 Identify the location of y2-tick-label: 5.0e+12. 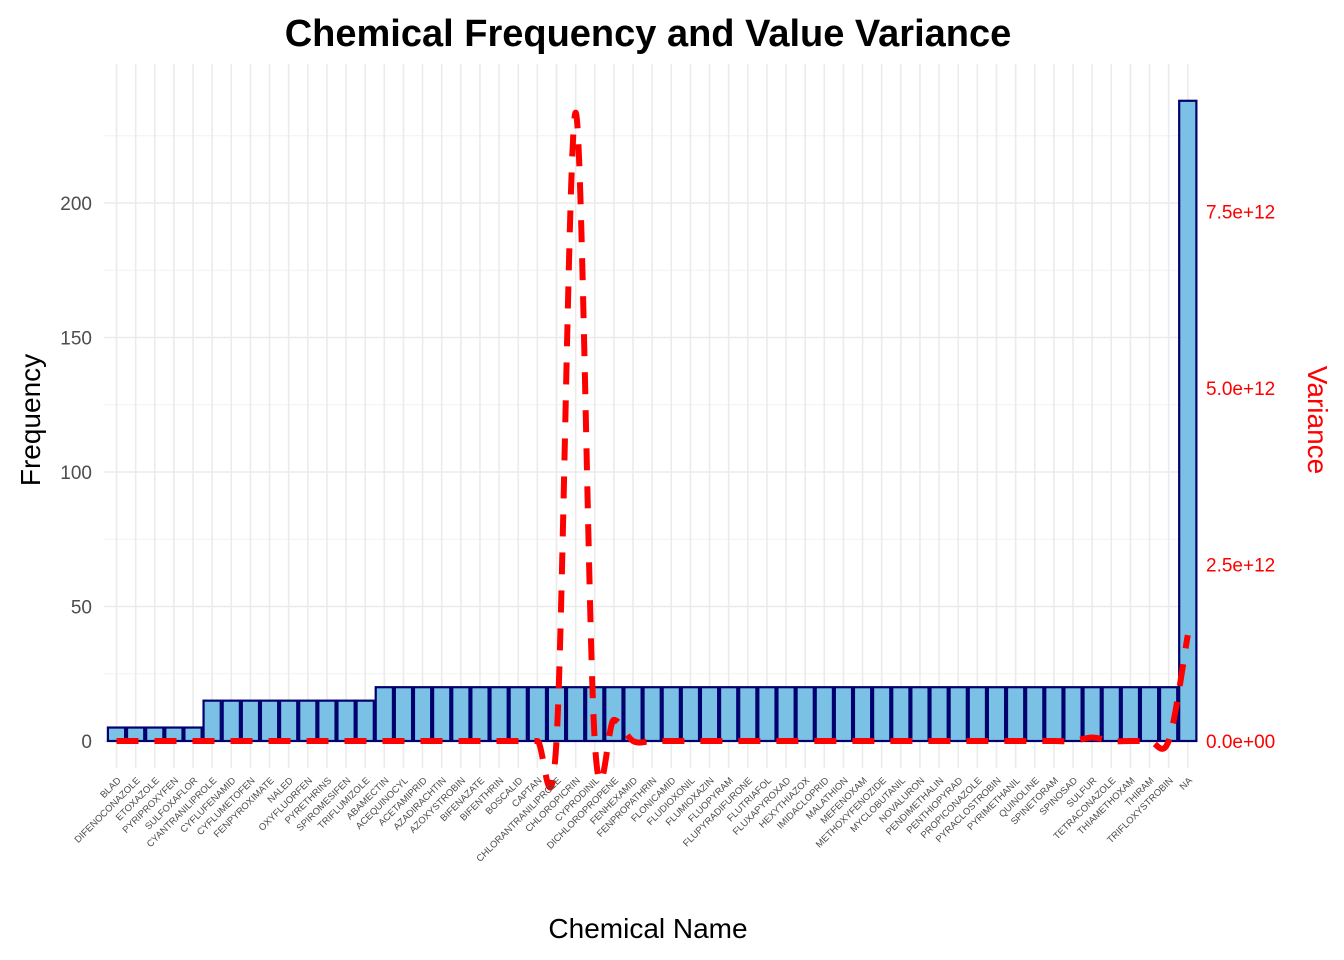
(1240, 389).